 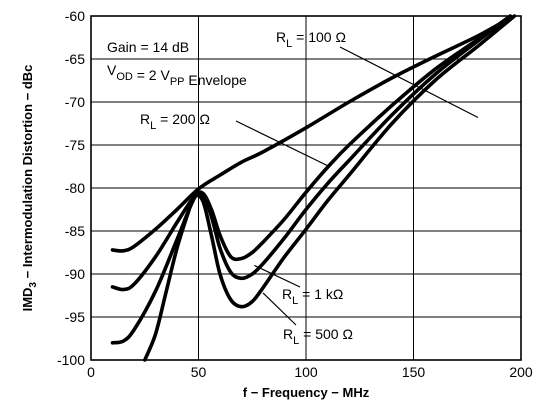 I want to click on y-axis-title: IMD3 − Intermodulation Distortion − dBc, so click(x=29, y=188).